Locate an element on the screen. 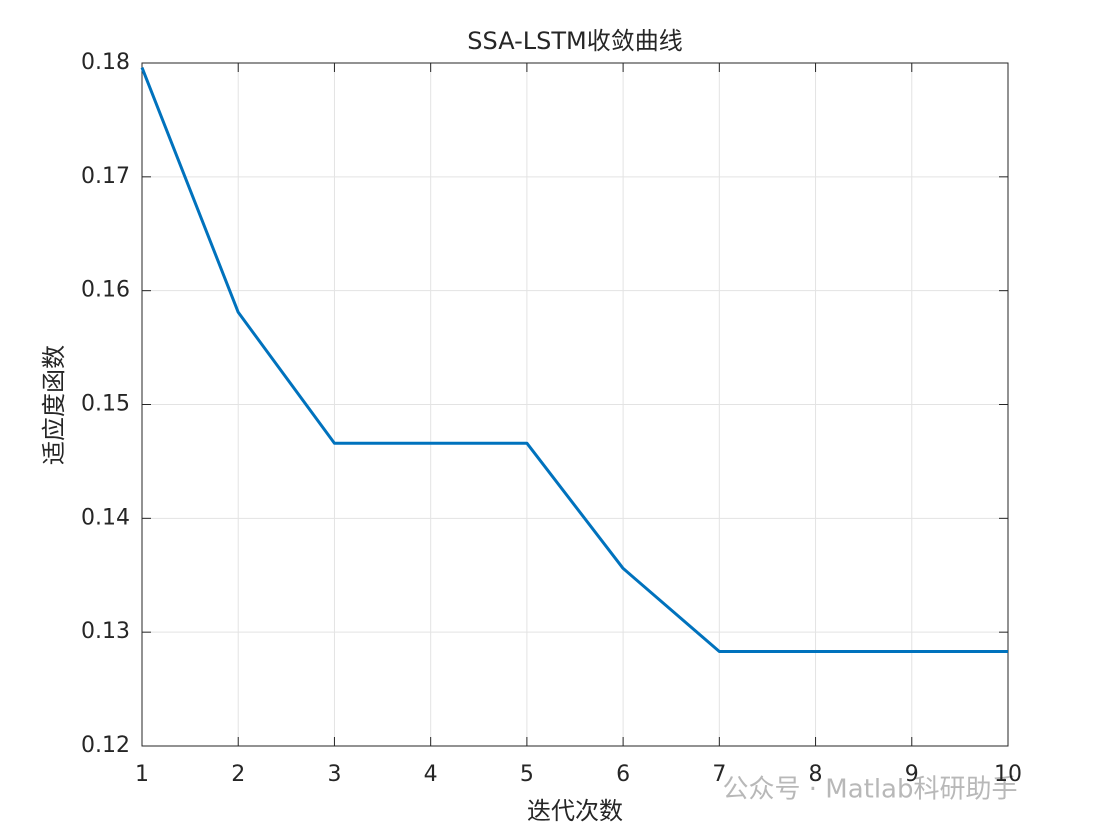 The image size is (1109, 833). x-axis-label: 迭代次数 is located at coordinates (575, 811).